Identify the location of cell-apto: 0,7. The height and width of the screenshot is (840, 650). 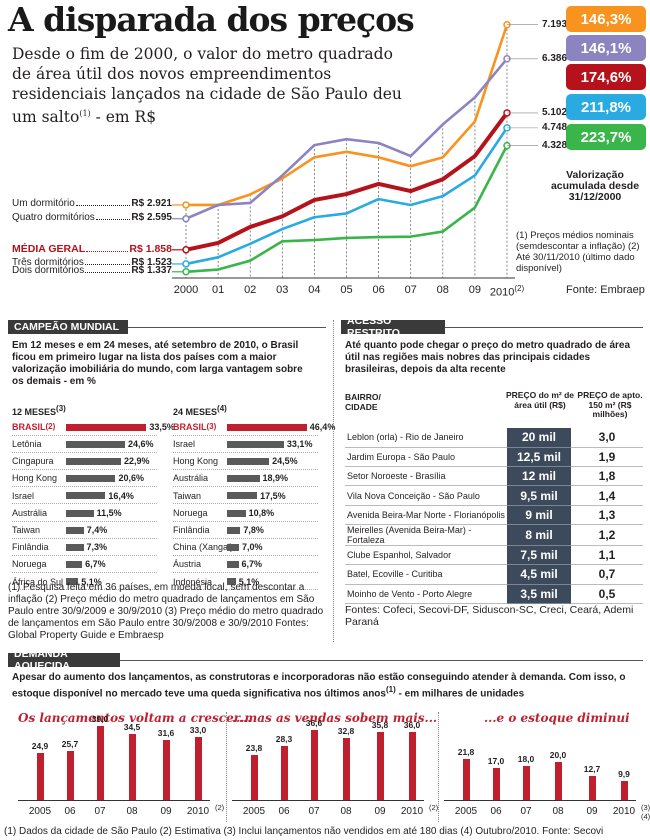
(607, 574).